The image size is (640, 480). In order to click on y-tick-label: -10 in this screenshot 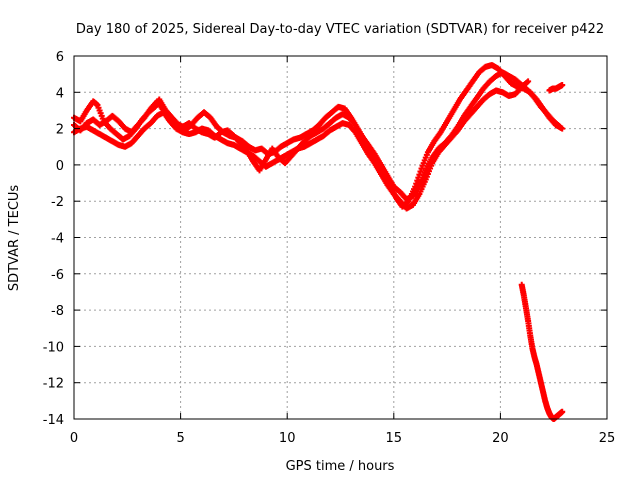, I will do `click(53, 347)`.